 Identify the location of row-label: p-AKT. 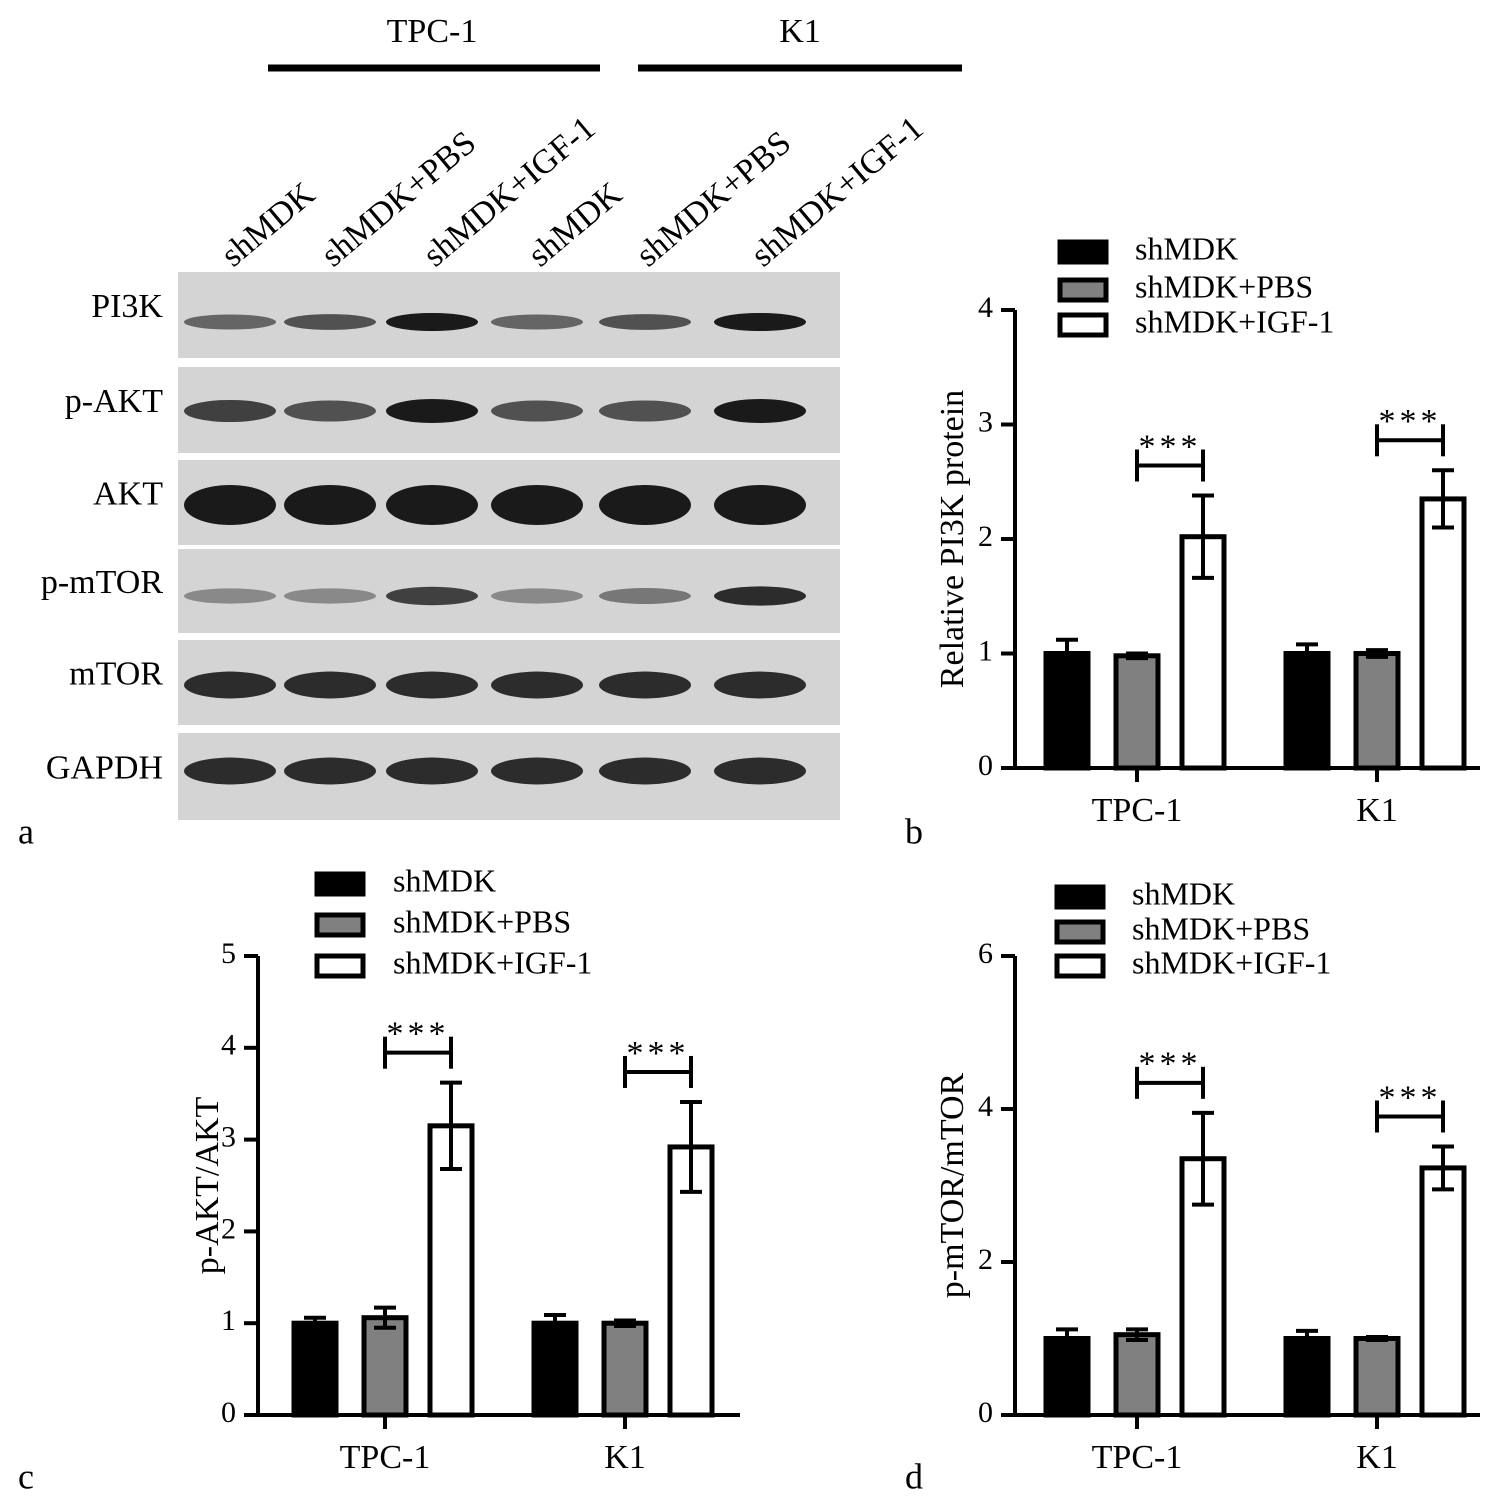
(114, 401).